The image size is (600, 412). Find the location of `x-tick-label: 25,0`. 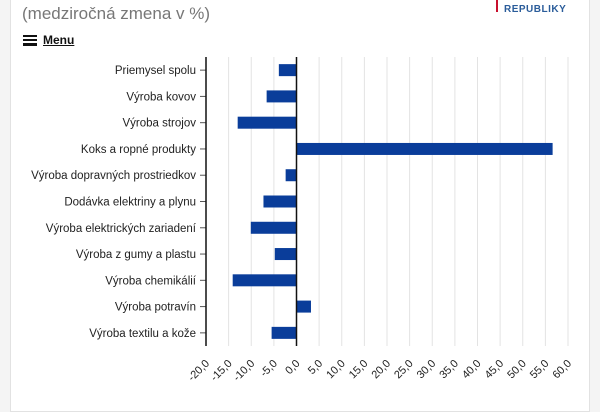

x-tick-label: 25,0 is located at coordinates (404, 370).